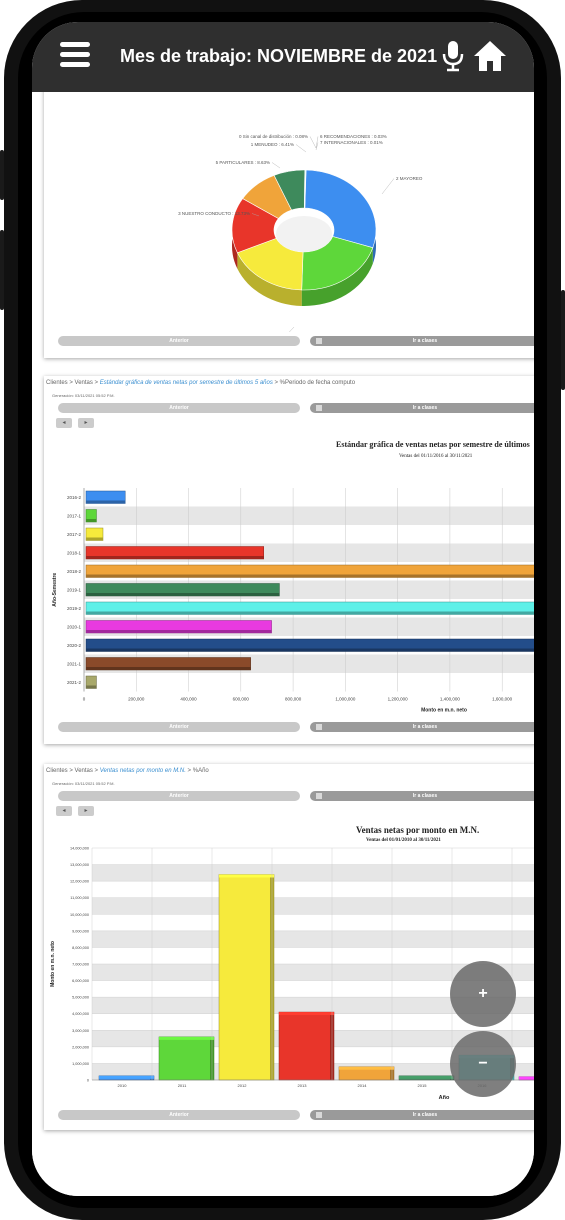 This screenshot has height=1220, width=565. I want to click on y-tick-label: 1,000,000, so click(80, 1064).